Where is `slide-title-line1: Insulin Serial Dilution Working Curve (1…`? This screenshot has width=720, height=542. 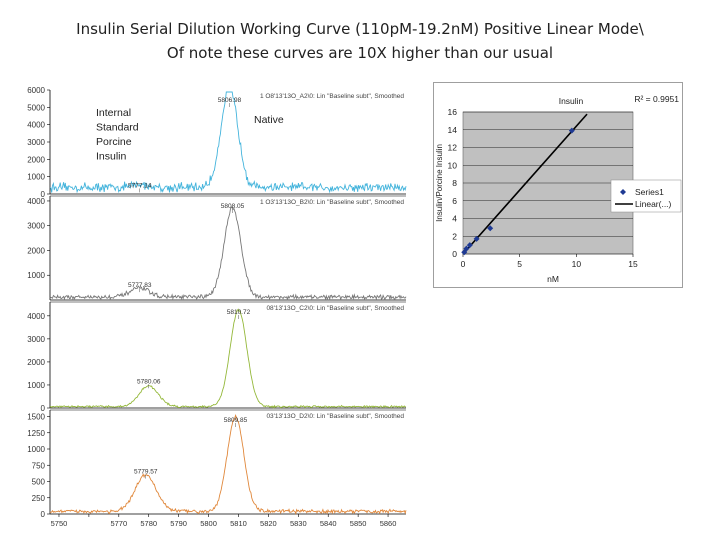 slide-title-line1: Insulin Serial Dilution Working Curve (1… is located at coordinates (360, 29).